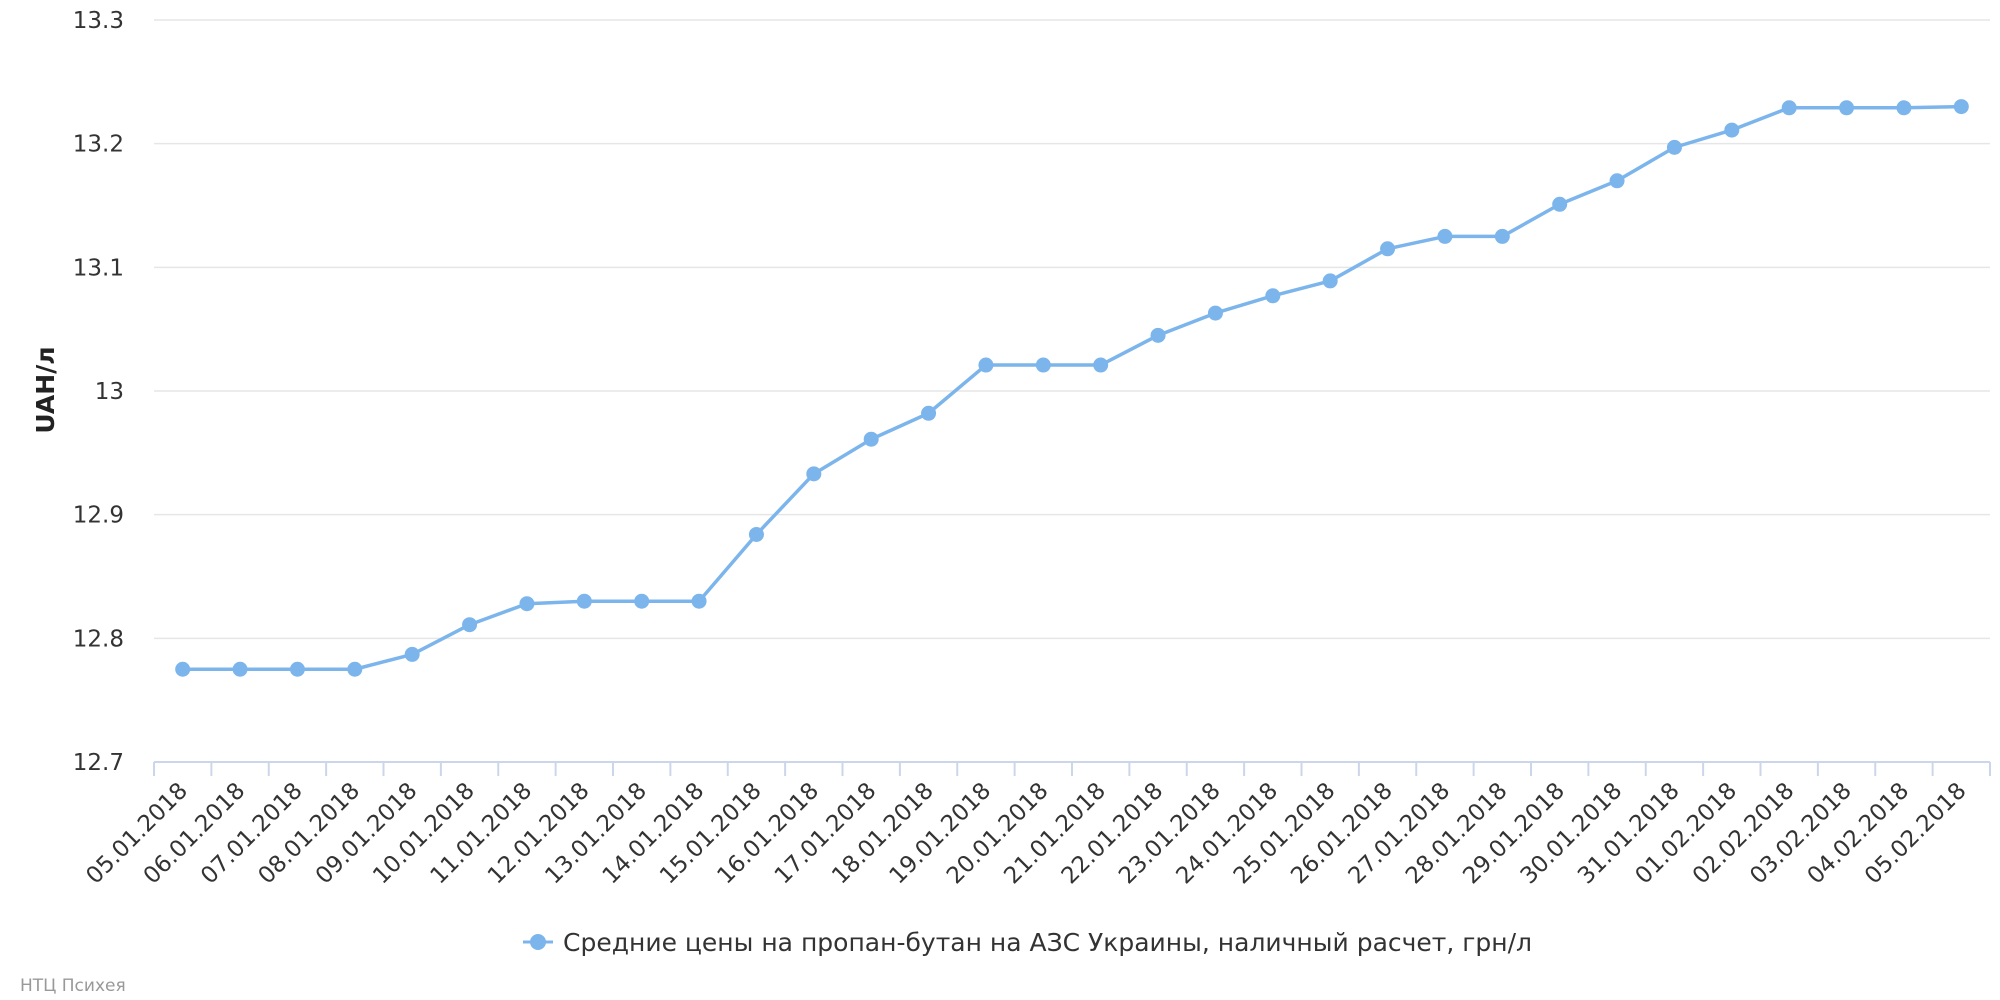  I want to click on y-tick-label: 13.1, so click(98, 268).